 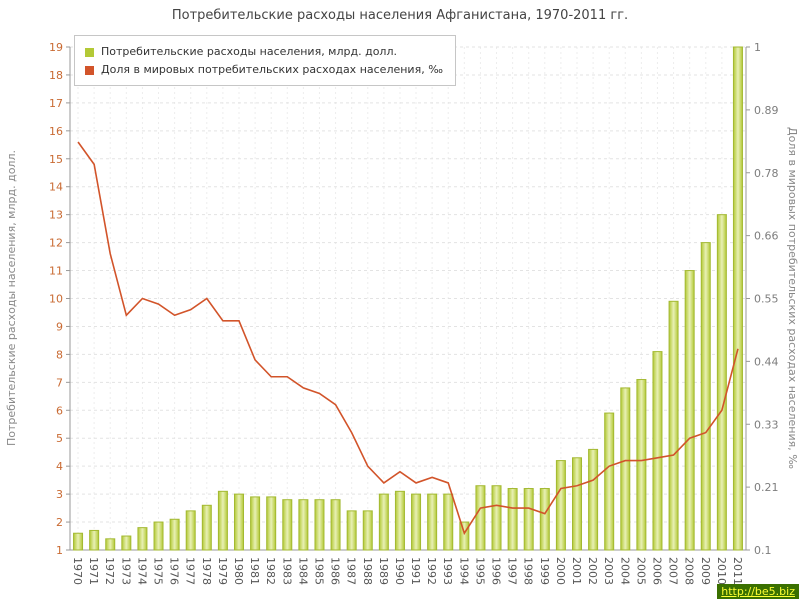 What do you see at coordinates (59, 494) in the screenshot?
I see `left-tick-label: 3` at bounding box center [59, 494].